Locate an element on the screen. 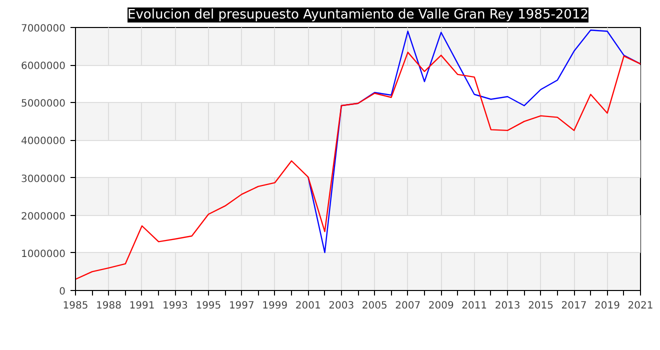 Image resolution: width=660 pixels, height=350 pixels. x-tick-label: 2009 is located at coordinates (441, 306).